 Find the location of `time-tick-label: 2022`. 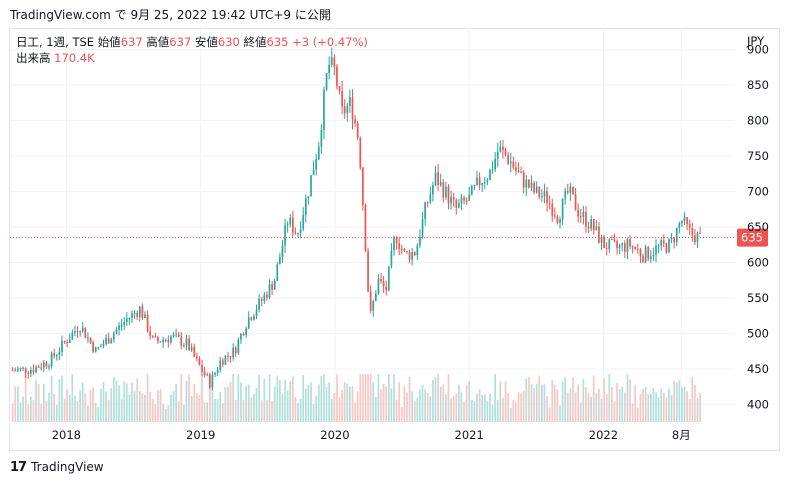

time-tick-label: 2022 is located at coordinates (603, 435).